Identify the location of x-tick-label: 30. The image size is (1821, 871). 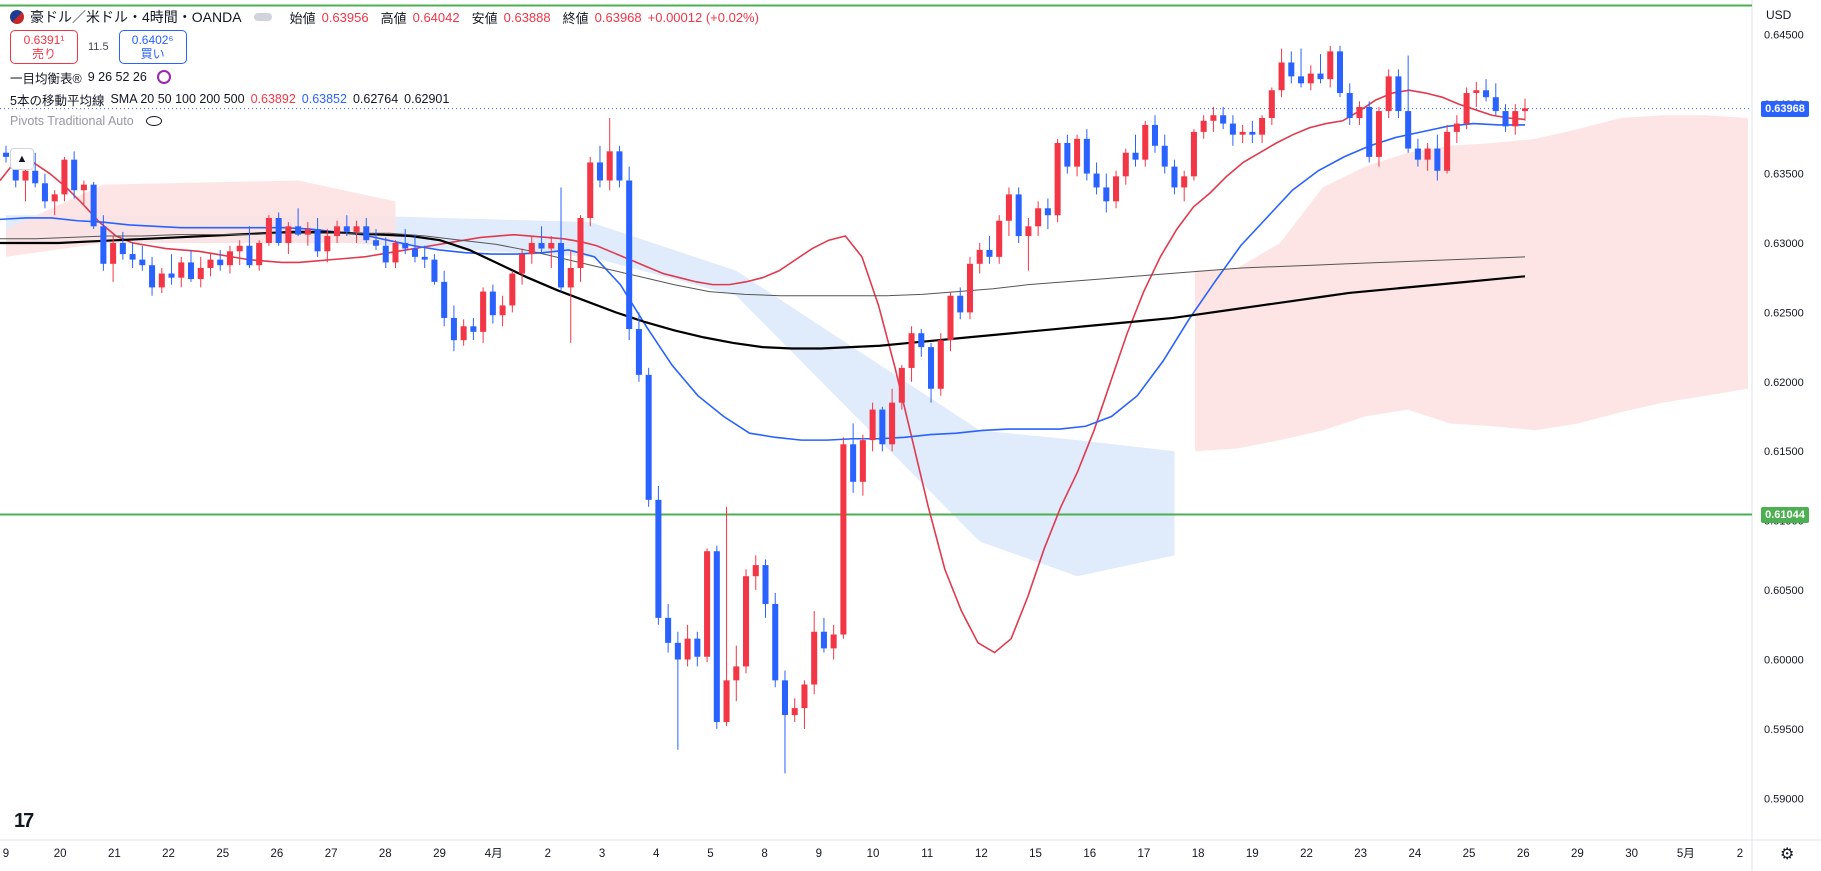
(1631, 854).